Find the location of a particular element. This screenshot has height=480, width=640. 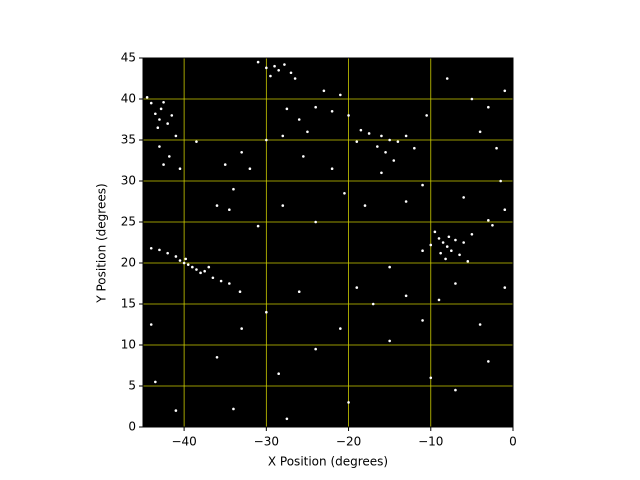

x-axis-label: X Position (degrees) is located at coordinates (328, 462).